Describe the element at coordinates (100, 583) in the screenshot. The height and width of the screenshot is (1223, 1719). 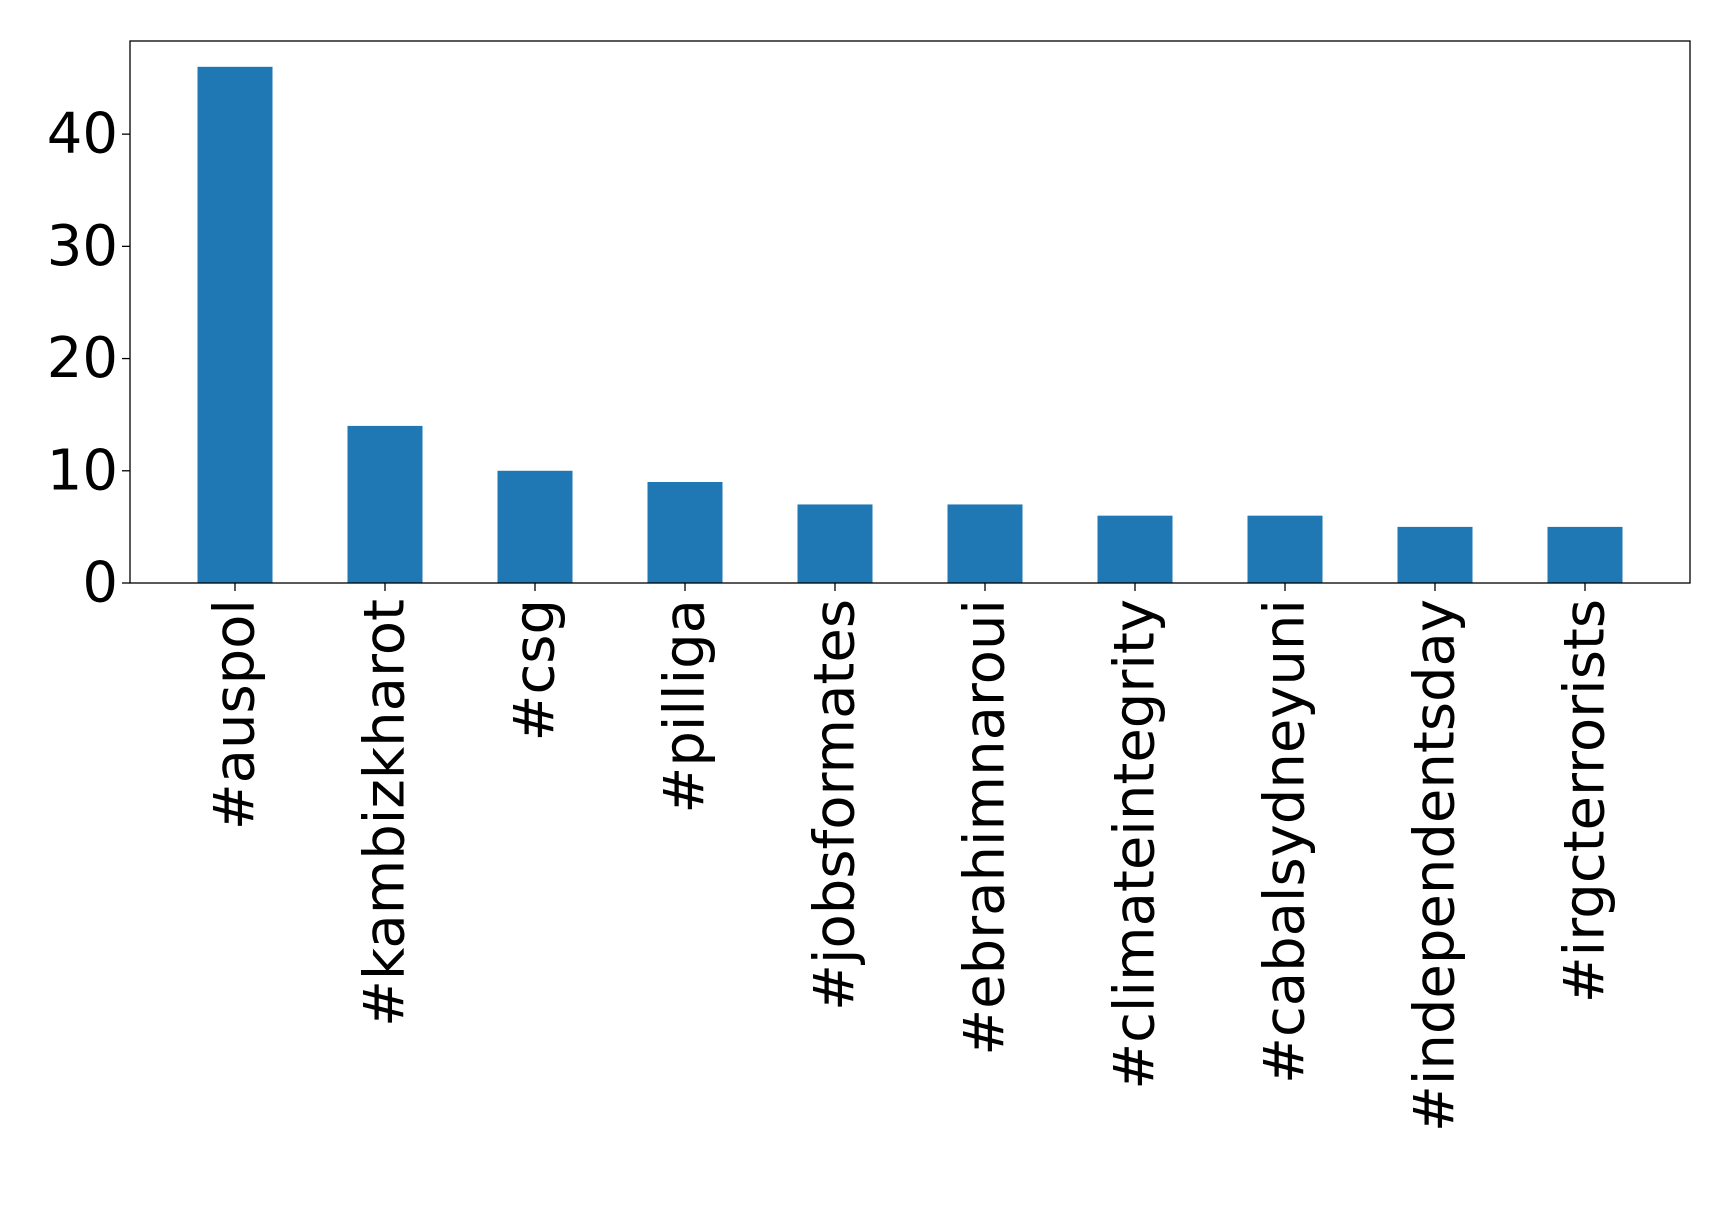
I see `y-tick-label: 0` at that location.